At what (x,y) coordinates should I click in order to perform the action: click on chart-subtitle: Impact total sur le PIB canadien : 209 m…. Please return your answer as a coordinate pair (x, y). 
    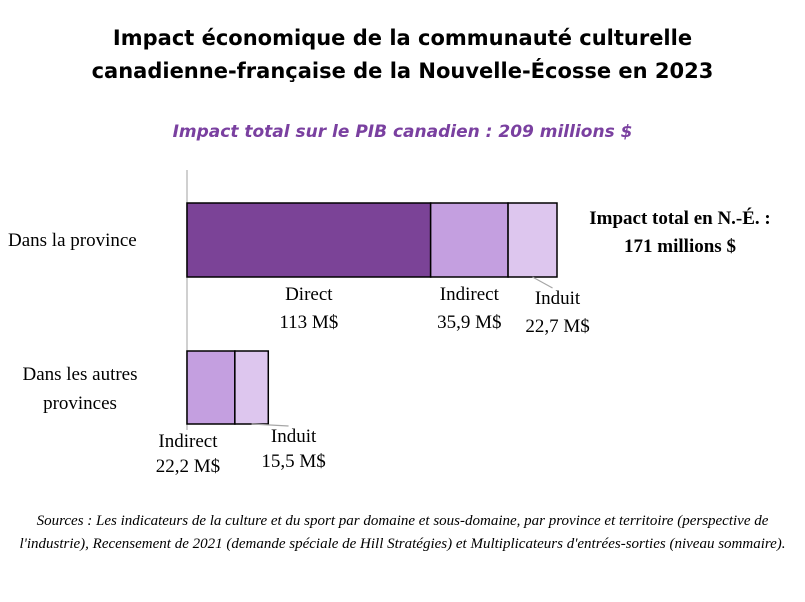
    Looking at the image, I should click on (402, 132).